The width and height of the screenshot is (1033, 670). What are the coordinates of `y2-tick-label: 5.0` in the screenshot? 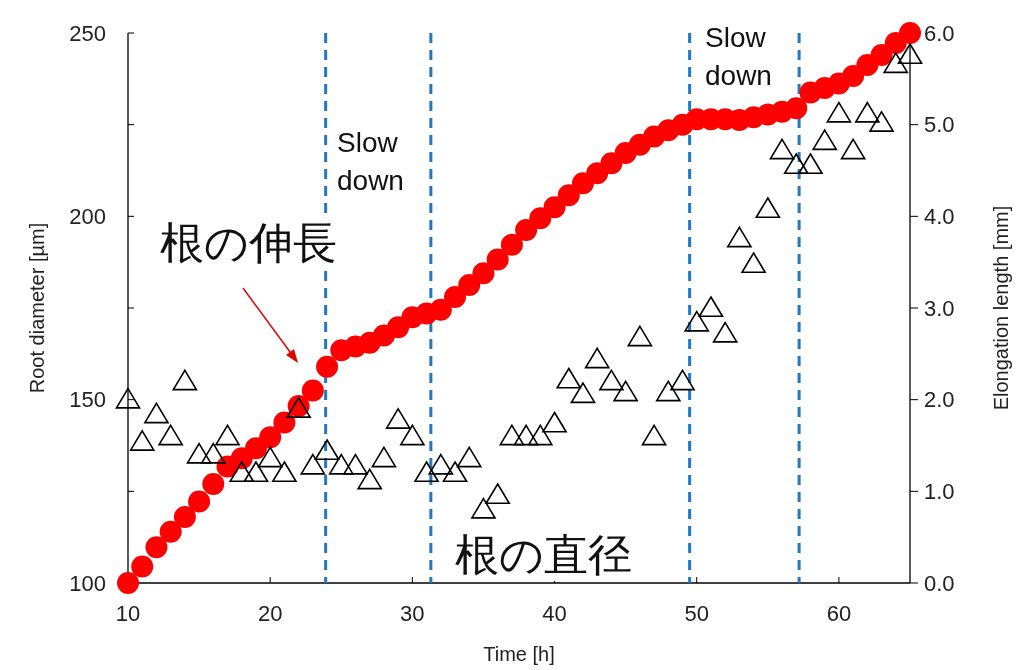 It's located at (939, 125).